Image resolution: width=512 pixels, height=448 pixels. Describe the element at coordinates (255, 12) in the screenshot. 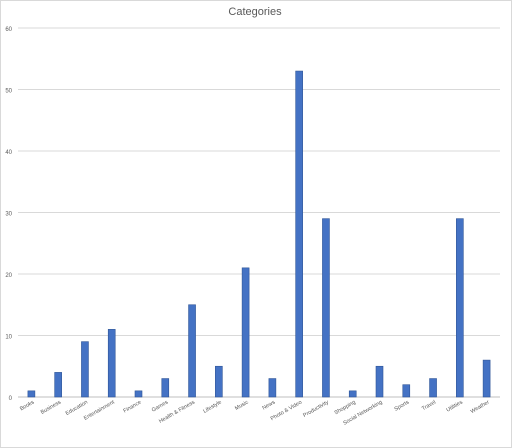

I see `chart-title: Categories` at that location.